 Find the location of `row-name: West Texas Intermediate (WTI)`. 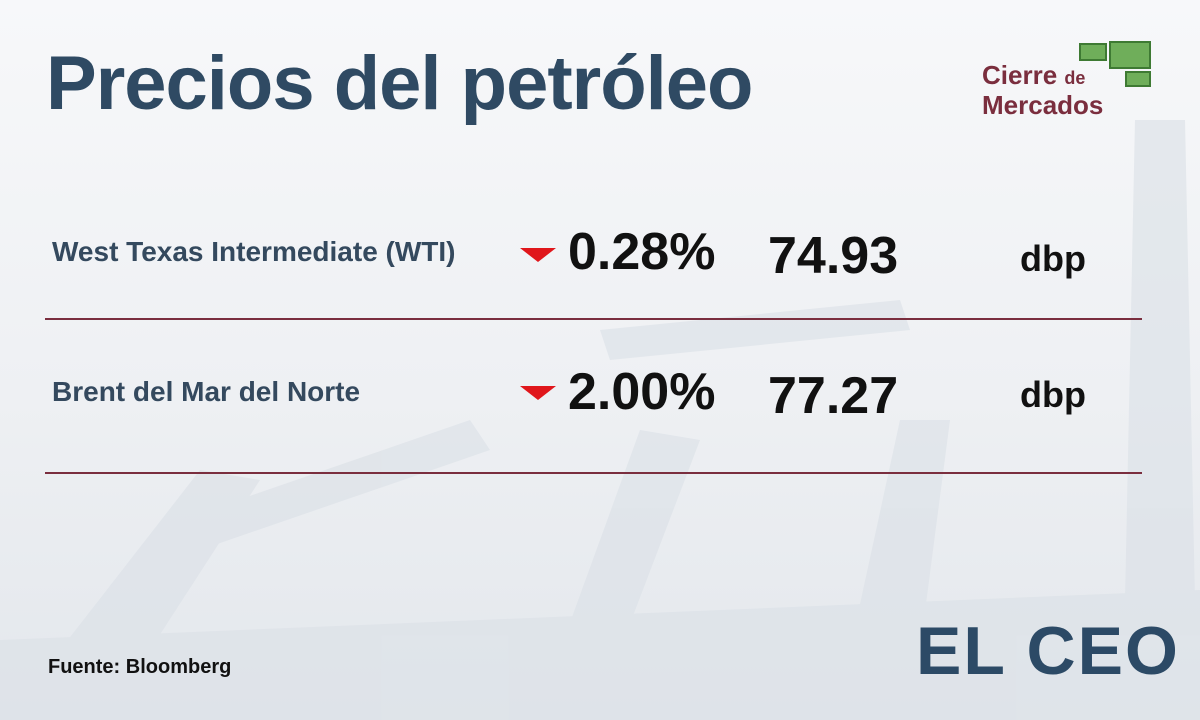

row-name: West Texas Intermediate (WTI) is located at coordinates (254, 251).